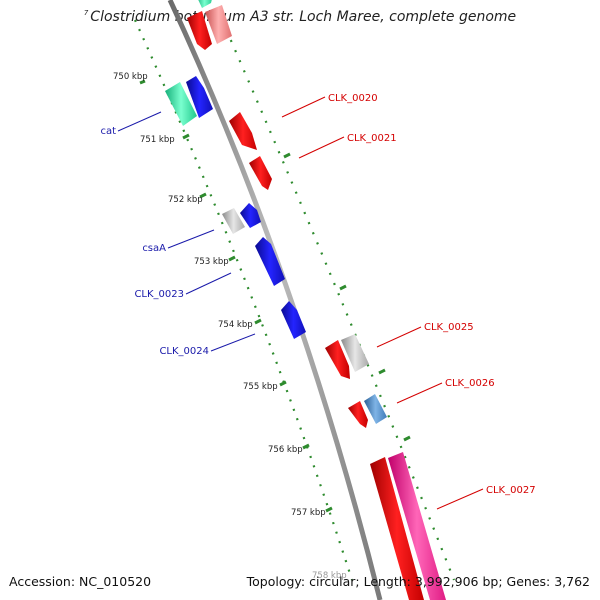  Describe the element at coordinates (449, 327) in the screenshot. I see `gene-label-clk0025: CLK_0025` at that location.